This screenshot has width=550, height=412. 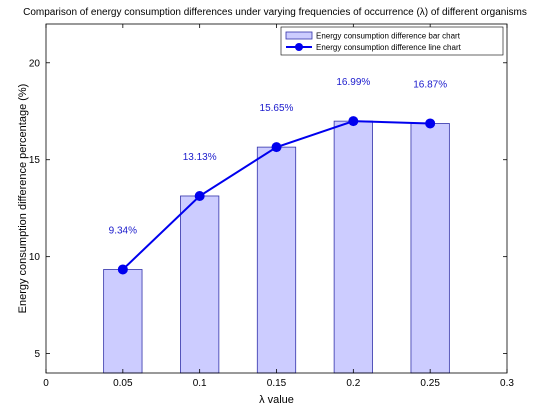 What do you see at coordinates (200, 383) in the screenshot?
I see `x-tick-label: 0.1` at bounding box center [200, 383].